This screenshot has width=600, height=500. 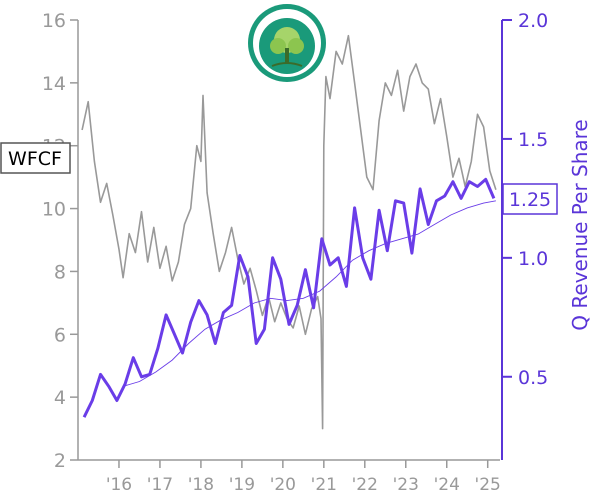 What do you see at coordinates (283, 485) in the screenshot?
I see `x-tick-label: '20` at bounding box center [283, 485].